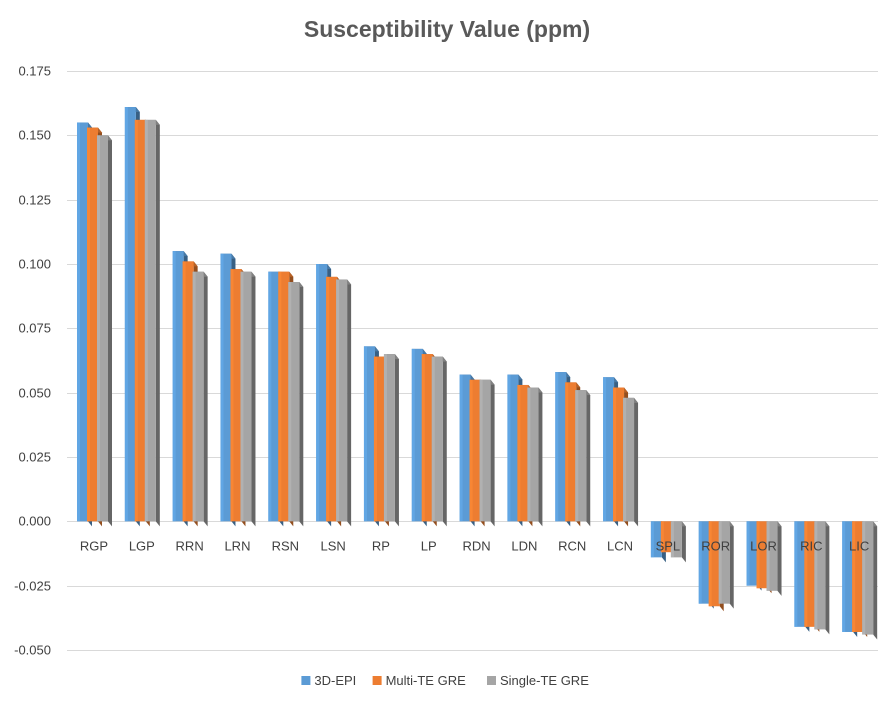  Describe the element at coordinates (620, 545) in the screenshot. I see `category-label: LCN` at that location.